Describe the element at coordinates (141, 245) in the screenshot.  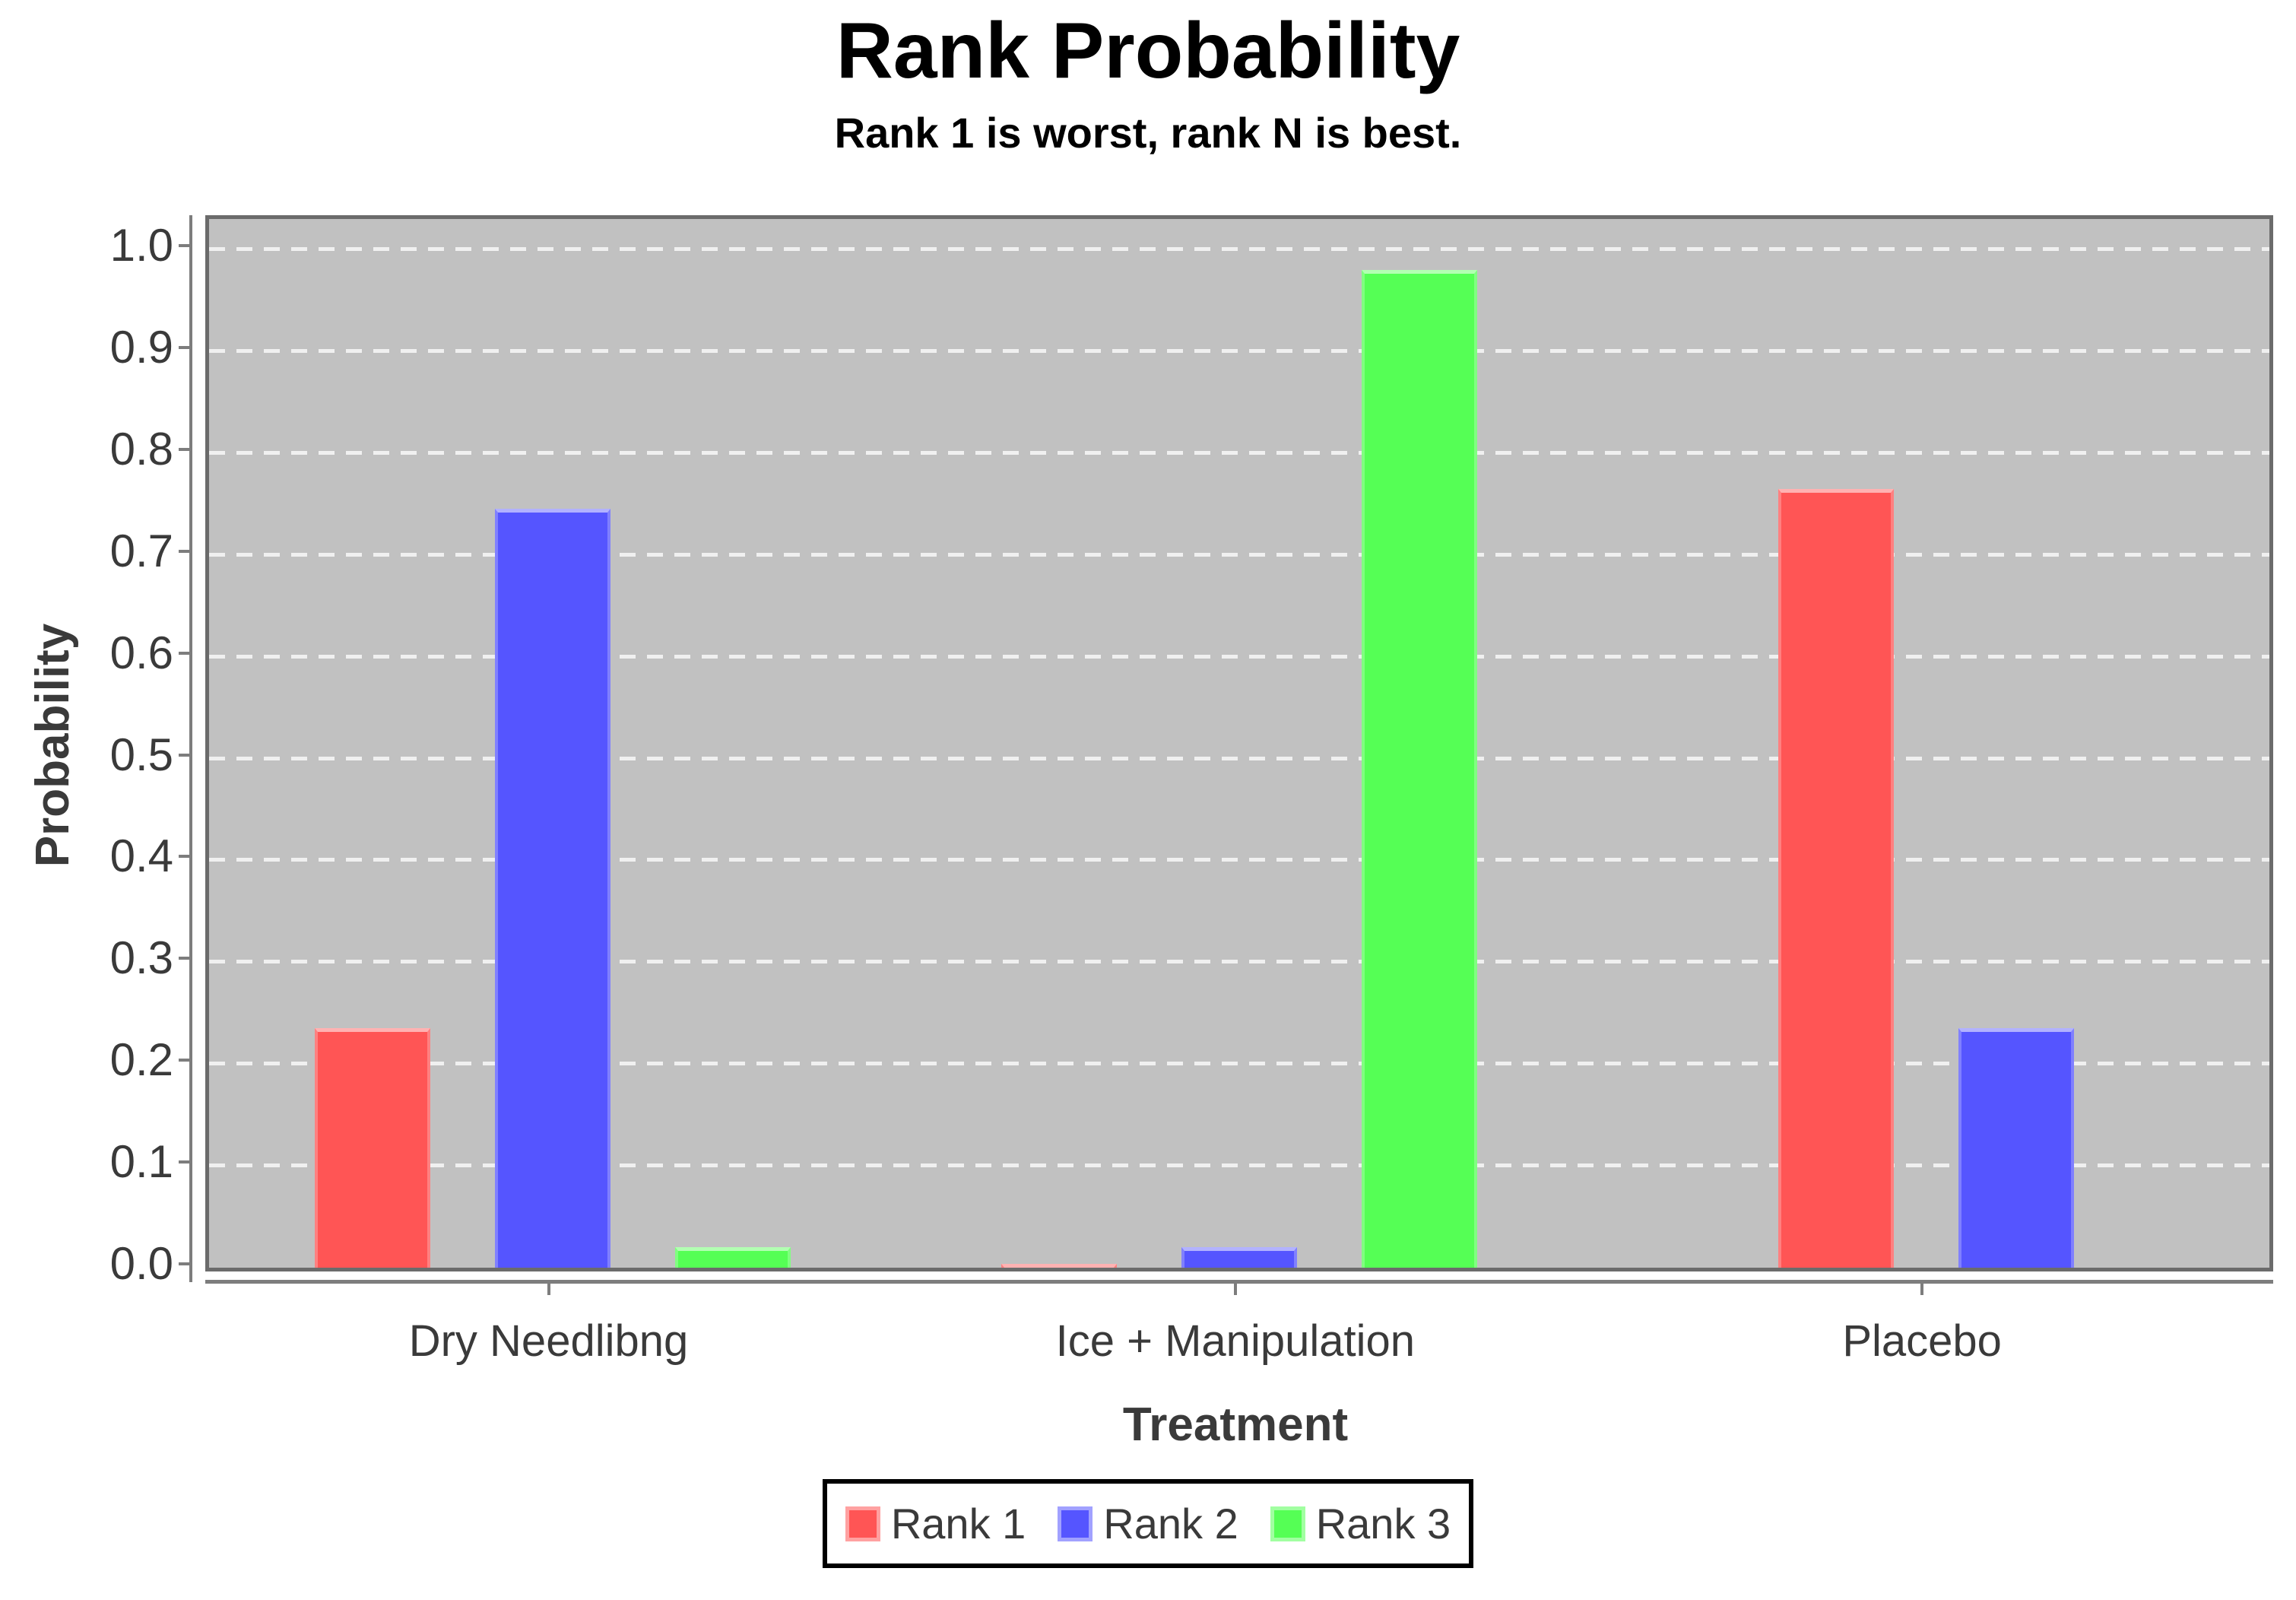
I see `y-tick-label-1.0: 1.0` at that location.